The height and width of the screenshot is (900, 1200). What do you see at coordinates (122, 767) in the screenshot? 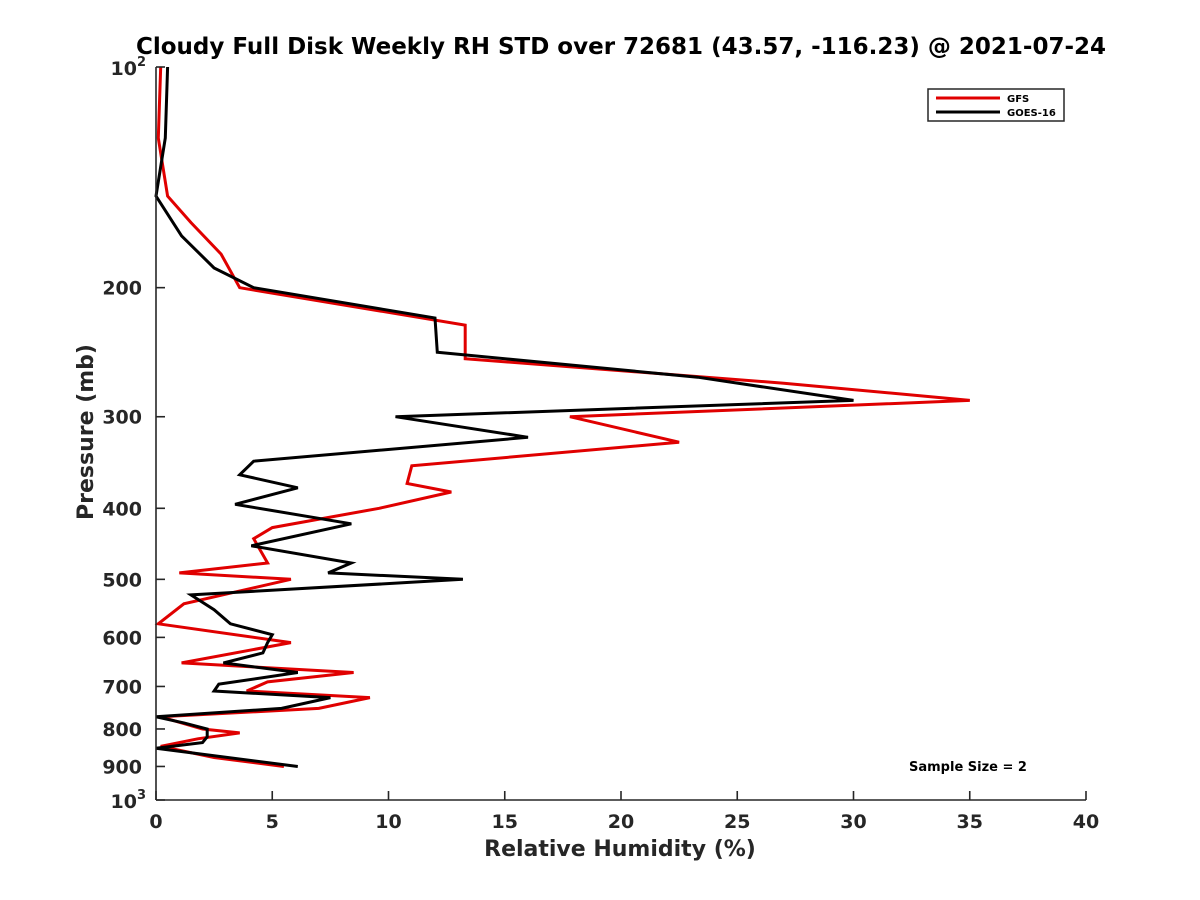
I see `y-tick-label: 900` at bounding box center [122, 767].